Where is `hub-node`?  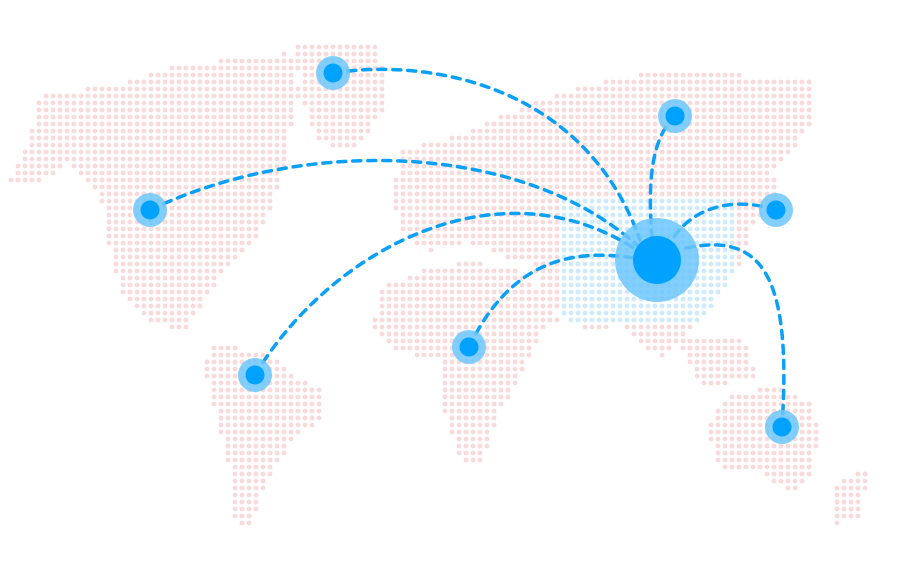
hub-node is located at coordinates (657, 260).